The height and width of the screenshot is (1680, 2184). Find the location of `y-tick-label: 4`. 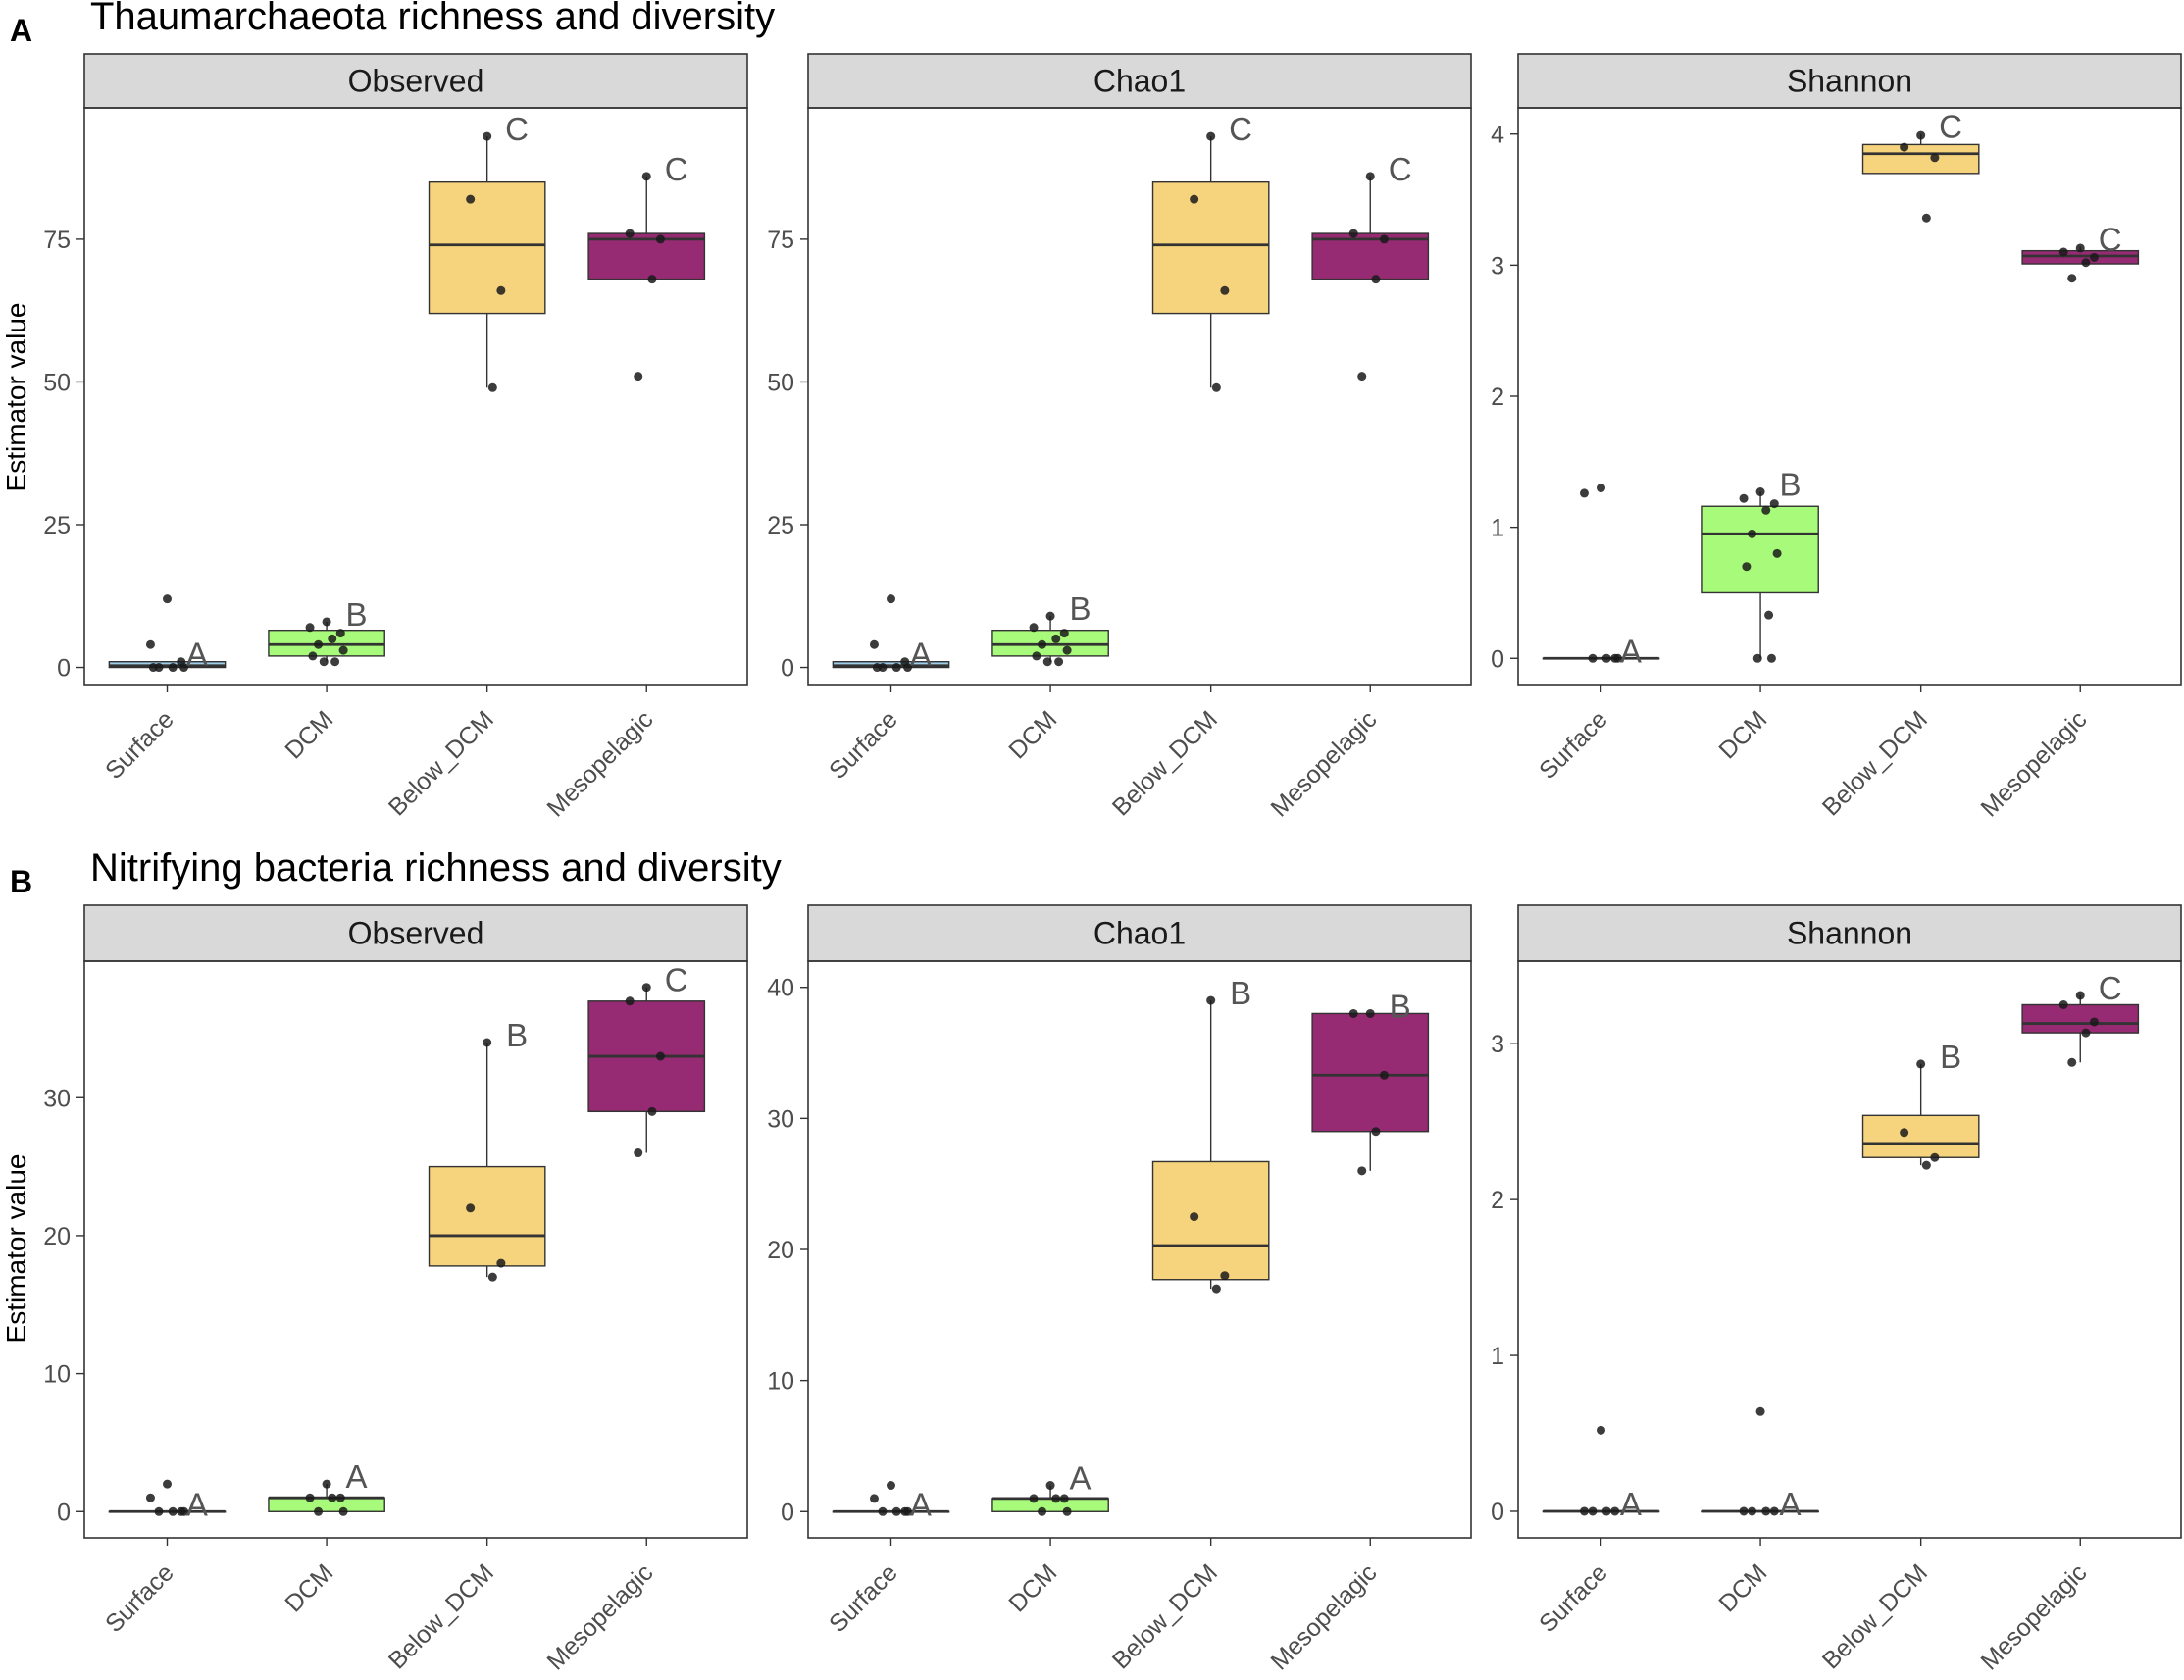

y-tick-label: 4 is located at coordinates (1497, 135).